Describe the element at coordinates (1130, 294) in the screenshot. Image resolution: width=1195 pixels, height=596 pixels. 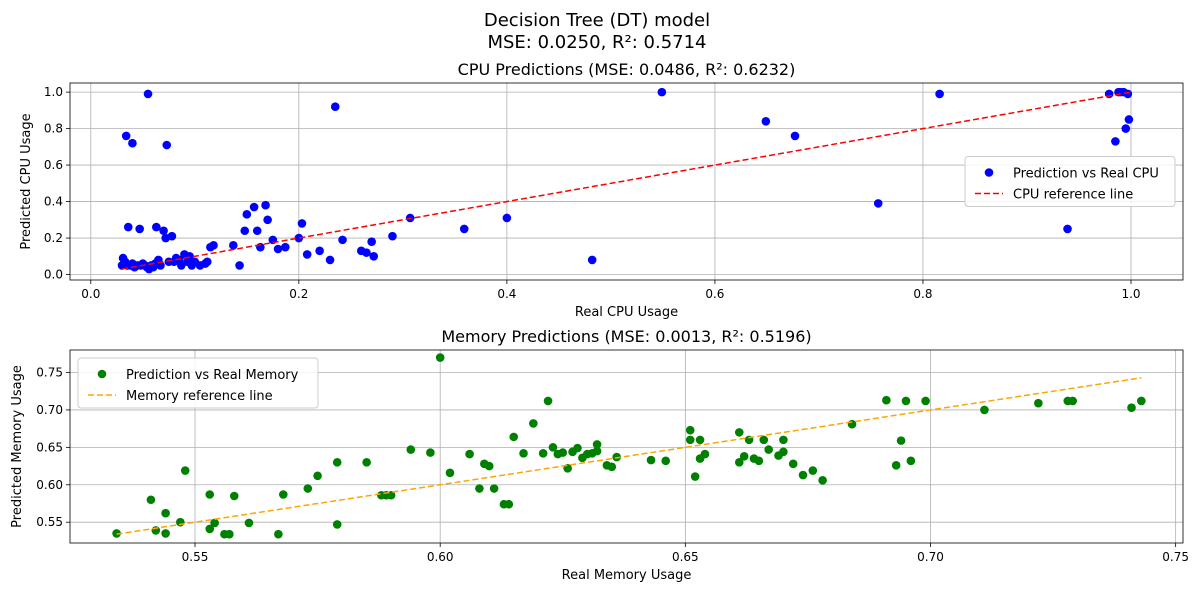
I see `x-tick-label: 1.0` at that location.